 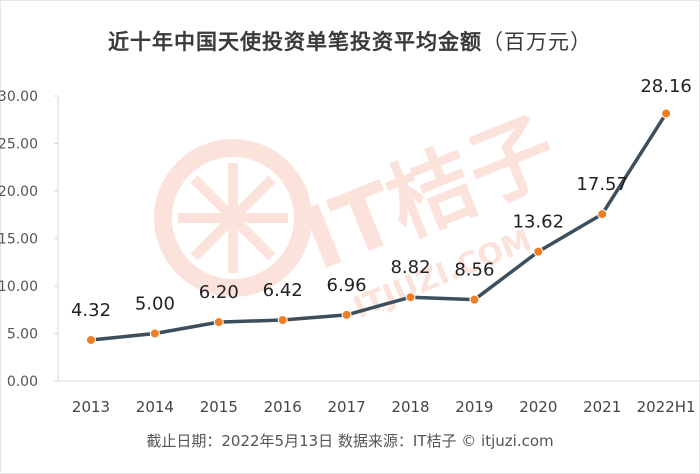 What do you see at coordinates (283, 407) in the screenshot?
I see `x-tick-label: 2016` at bounding box center [283, 407].